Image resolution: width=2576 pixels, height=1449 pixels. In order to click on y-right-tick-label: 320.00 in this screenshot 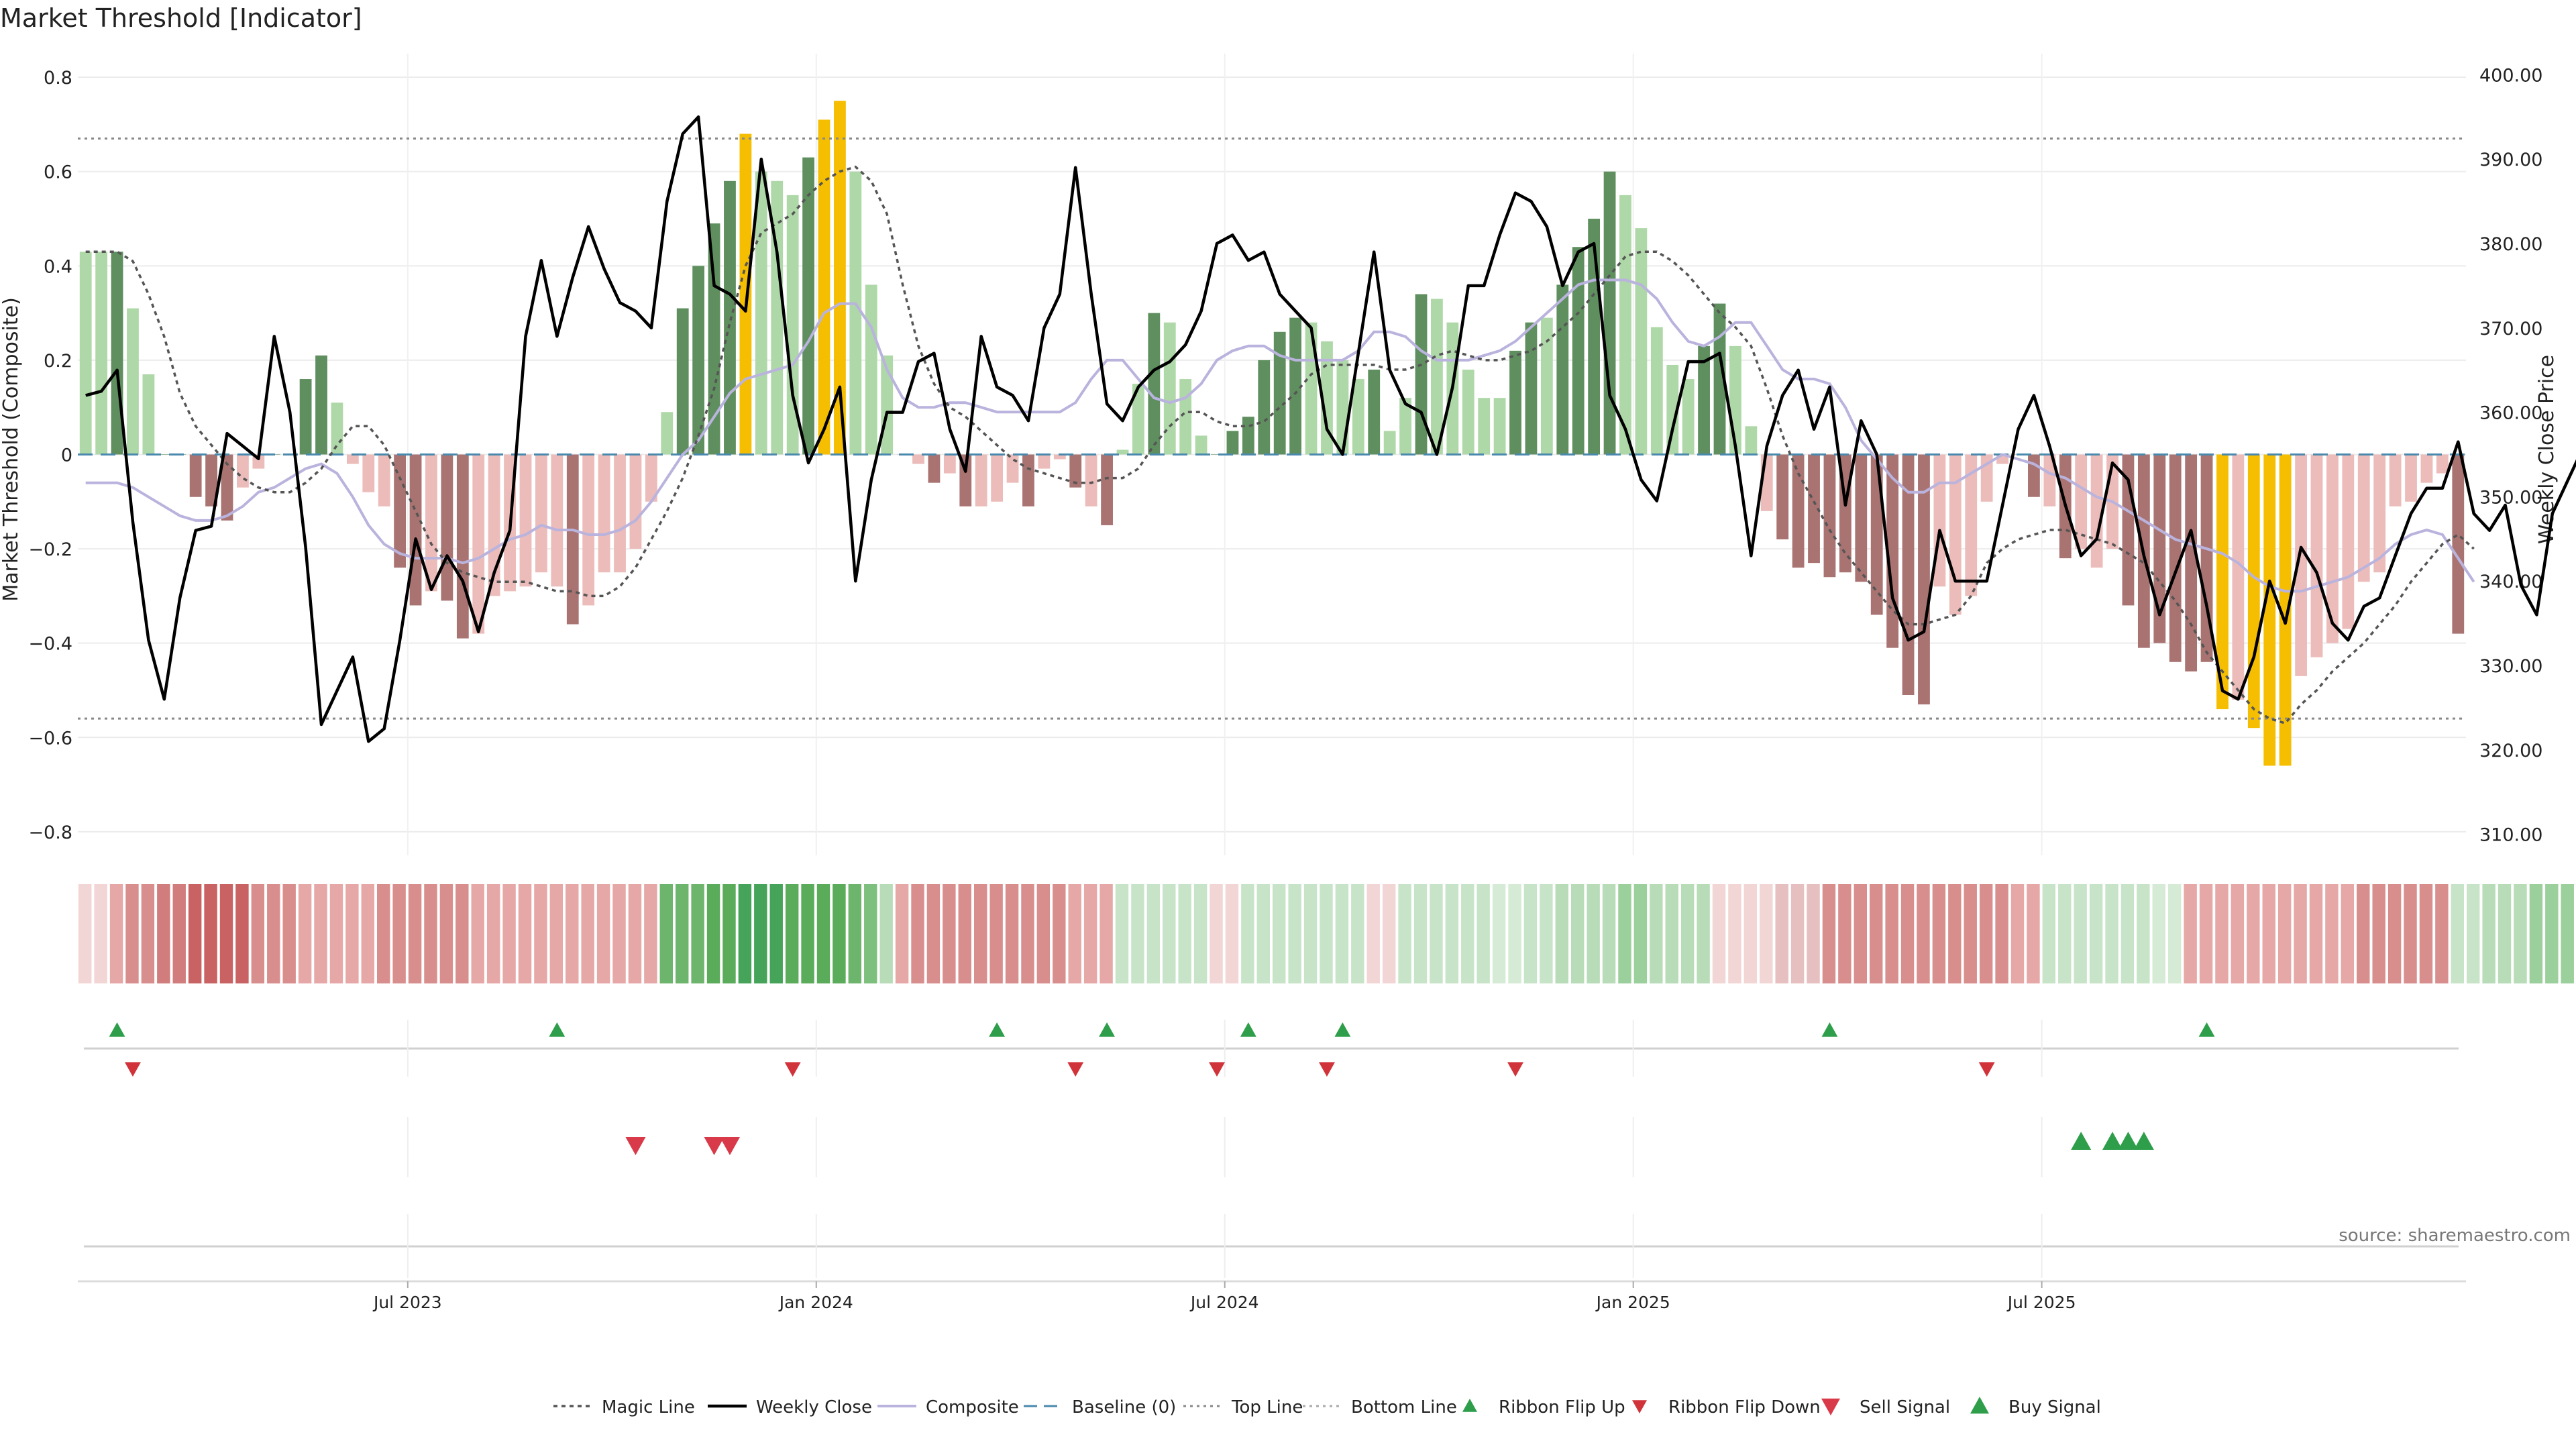, I will do `click(2510, 751)`.